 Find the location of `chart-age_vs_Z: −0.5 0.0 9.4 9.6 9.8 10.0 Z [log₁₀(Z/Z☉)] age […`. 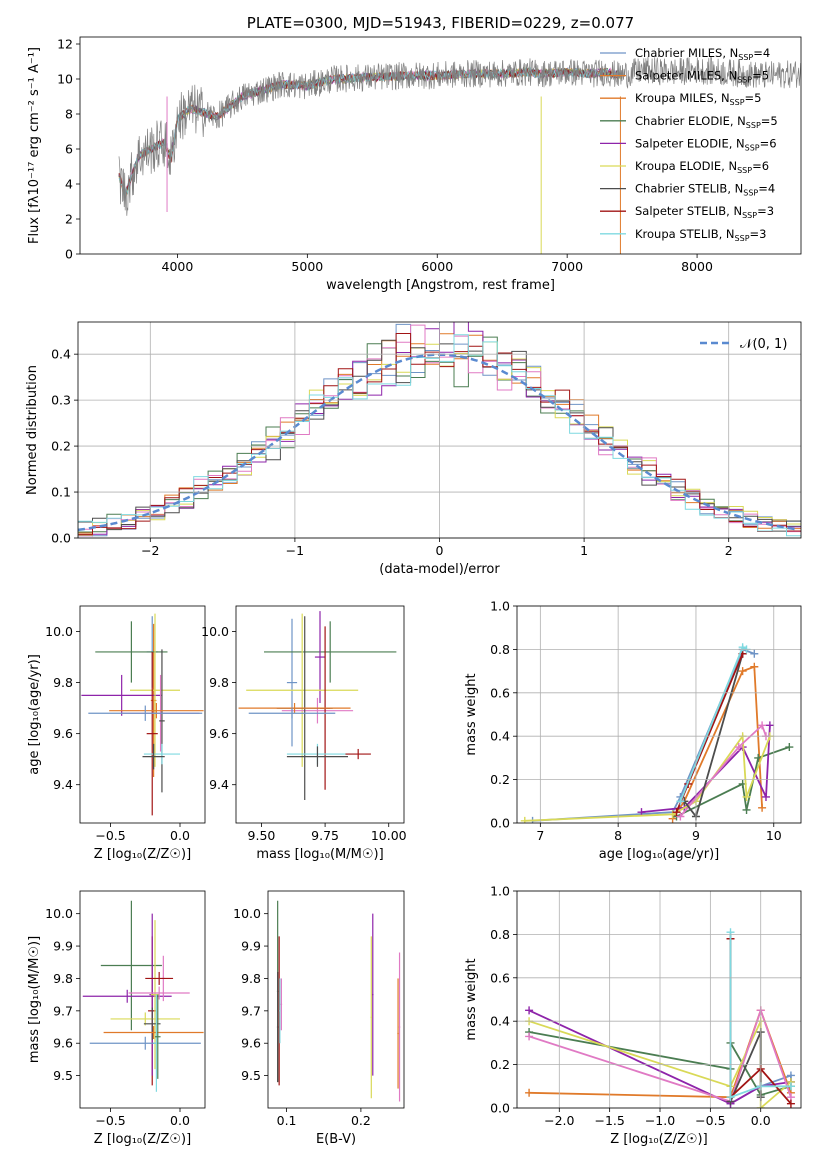

chart-age_vs_Z: −0.5 0.0 9.4 9.6 9.8 10.0 Z [log₁₀(Z/Z☉)] age [… is located at coordinates (116, 733).